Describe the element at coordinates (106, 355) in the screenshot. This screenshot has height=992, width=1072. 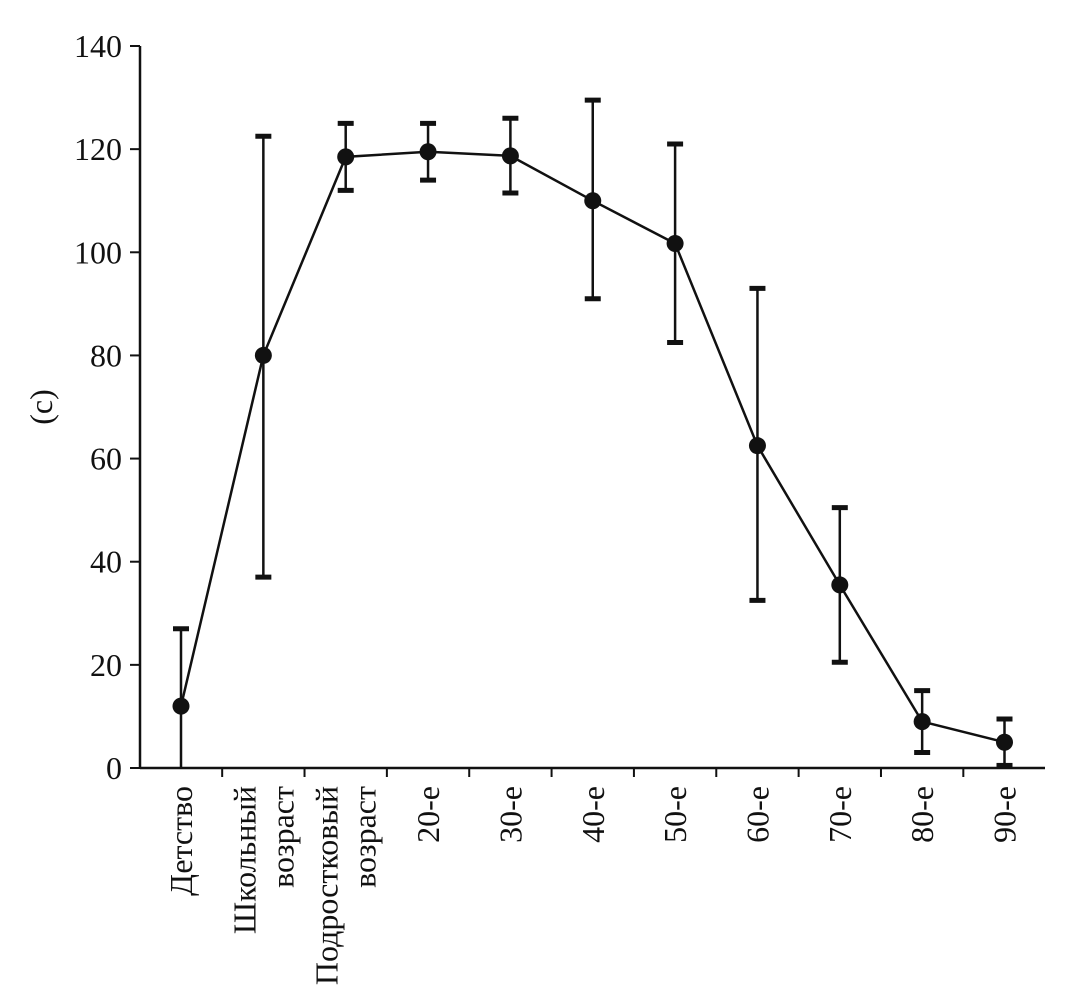
I see `y-tick-label: 80` at that location.